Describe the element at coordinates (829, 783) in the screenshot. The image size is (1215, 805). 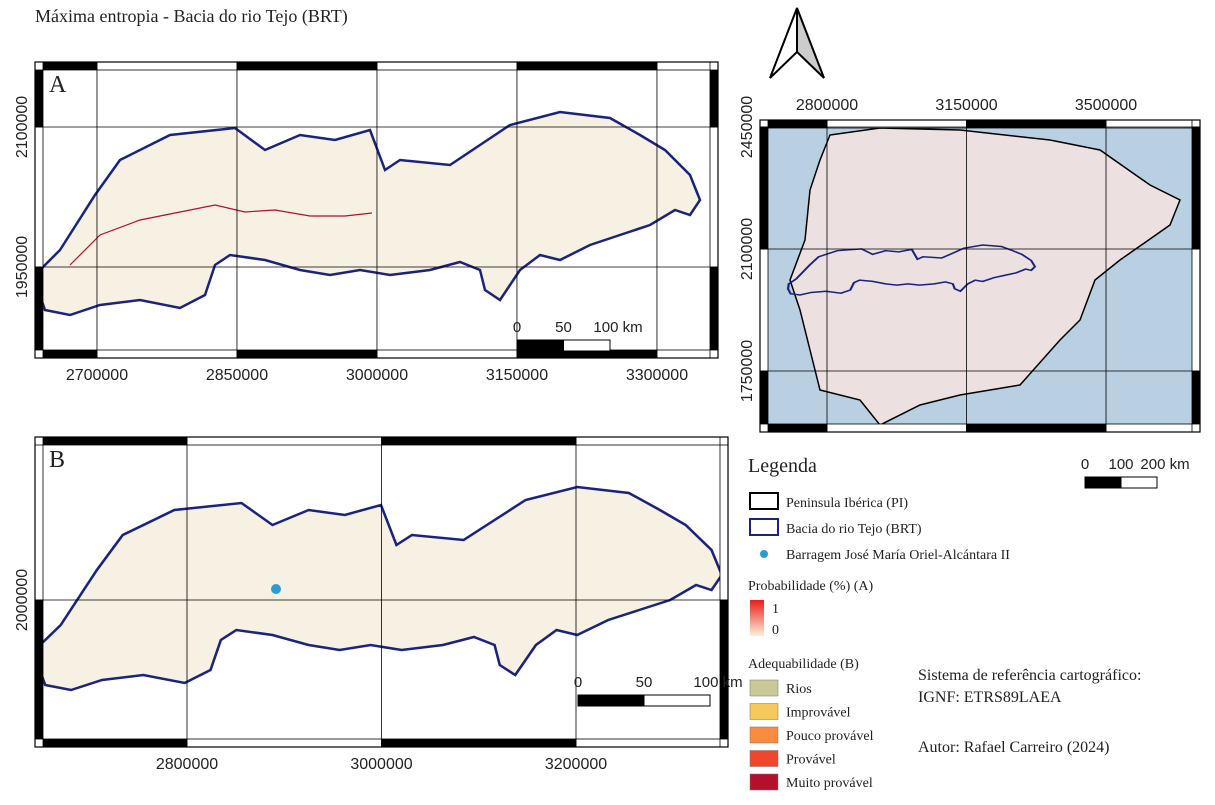
I see `legend-item: Muito provável` at that location.